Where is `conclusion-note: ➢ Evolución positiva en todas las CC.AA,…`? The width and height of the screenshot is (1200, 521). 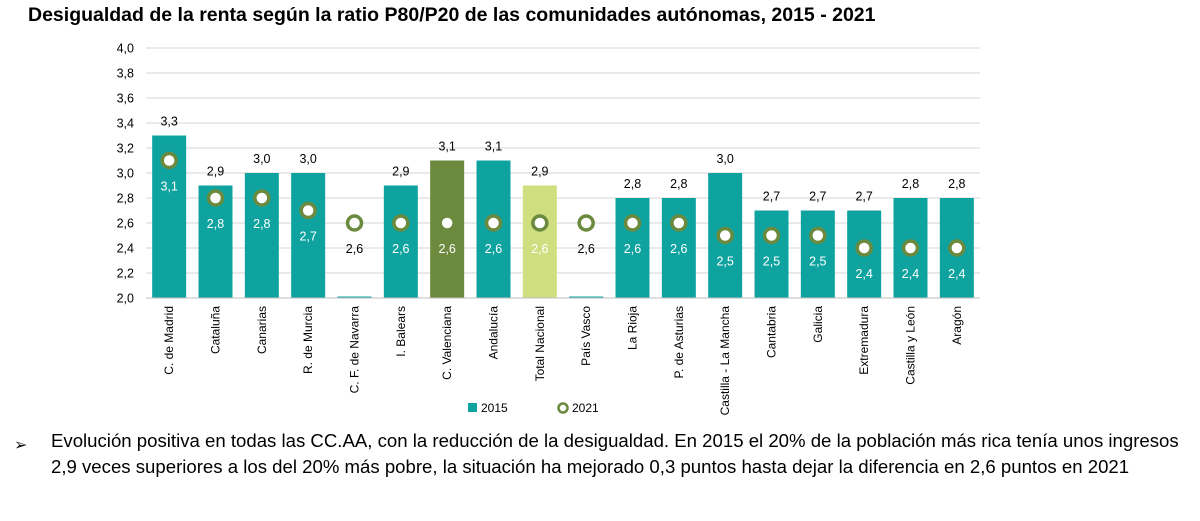 conclusion-note: ➢ Evolución positiva en todas las CC.AA,… is located at coordinates (604, 454).